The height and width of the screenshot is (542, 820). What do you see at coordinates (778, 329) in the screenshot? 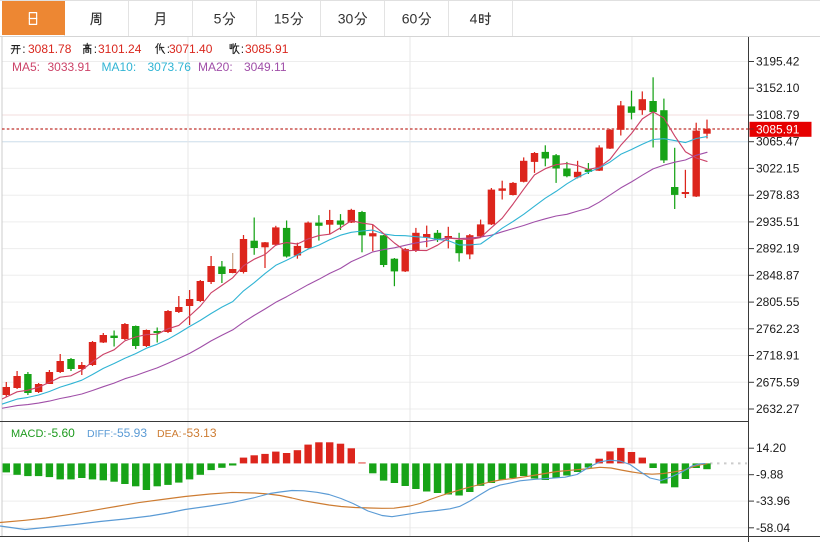
I see `svg-text: 2762.23` at bounding box center [778, 329].